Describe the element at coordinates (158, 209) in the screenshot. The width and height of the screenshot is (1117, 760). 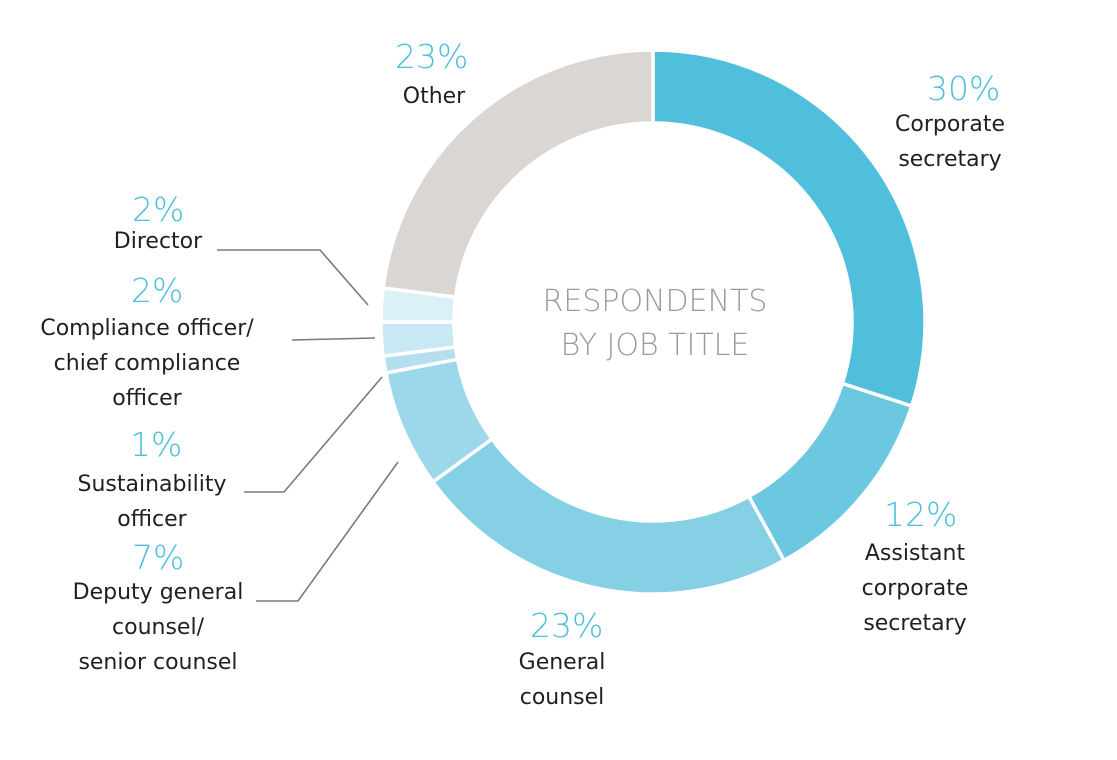
I see `slice-value-6: 2%` at that location.